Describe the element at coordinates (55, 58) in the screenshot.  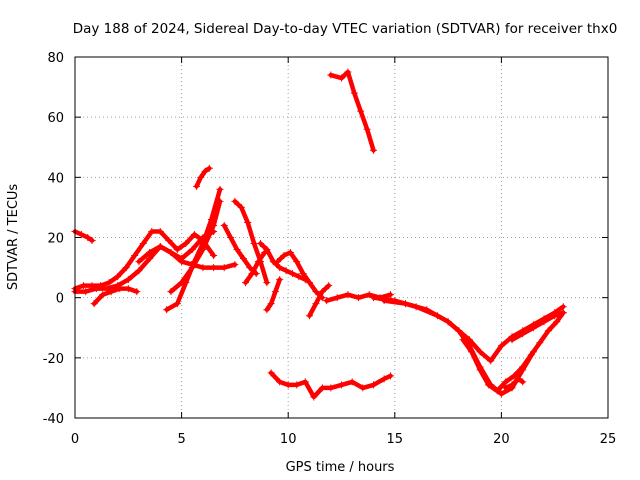
I see `y-tick-label: 80` at that location.